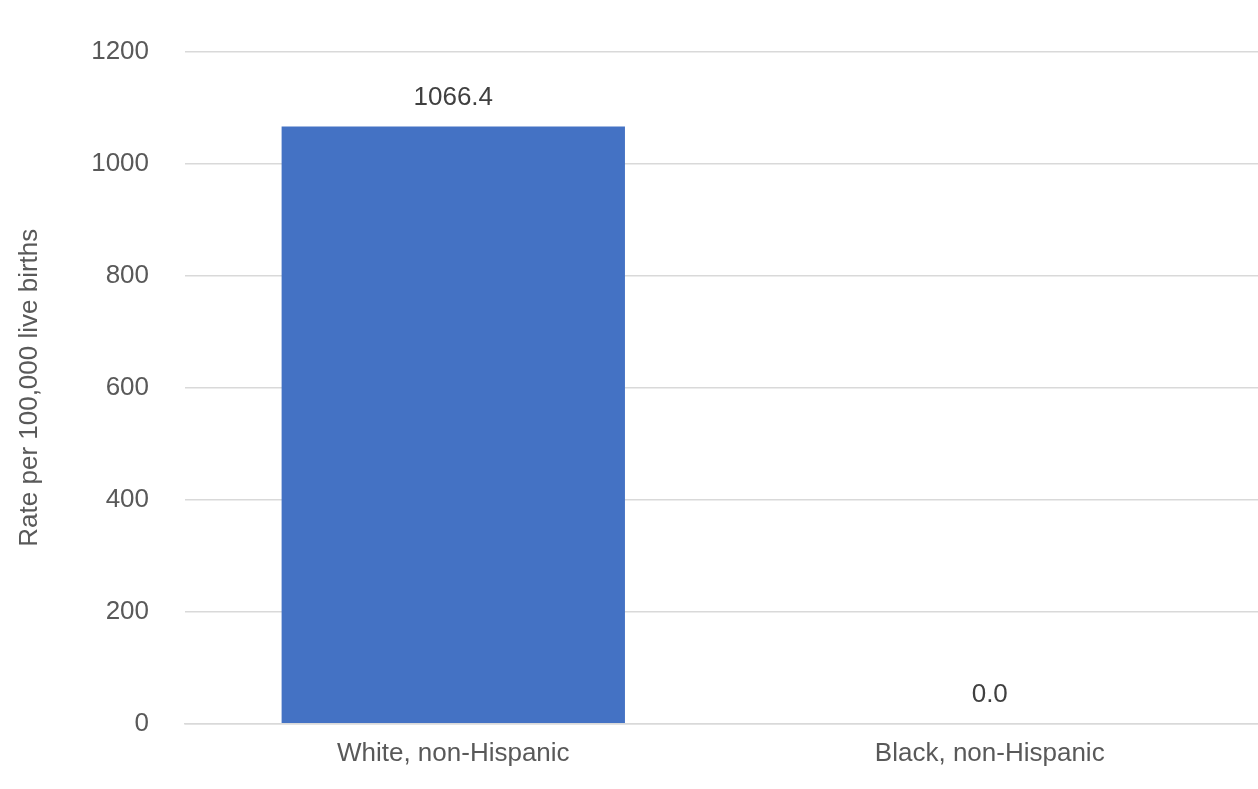  What do you see at coordinates (453, 751) in the screenshot?
I see `x-tick-label: White, non-Hispanic` at bounding box center [453, 751].